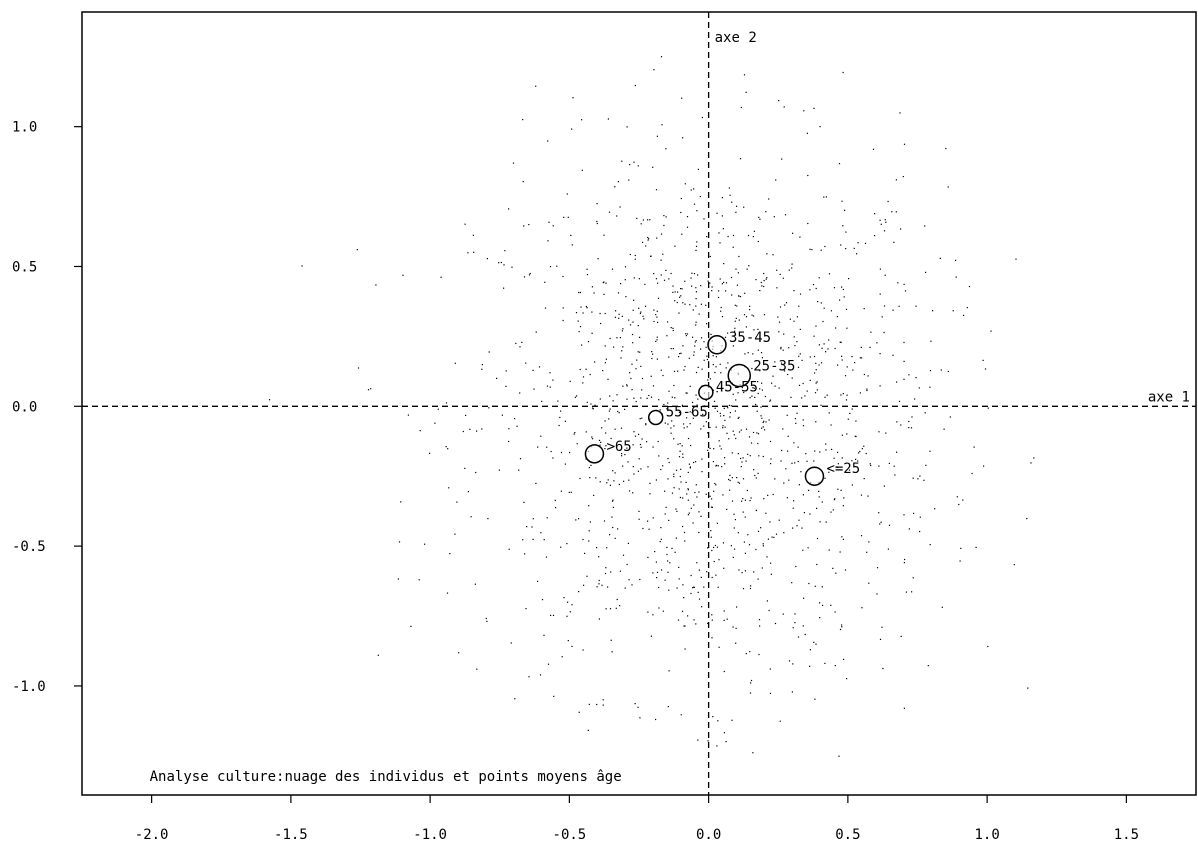 The width and height of the screenshot is (1198, 845). I want to click on y-tick-label: 1.0, so click(24, 128).